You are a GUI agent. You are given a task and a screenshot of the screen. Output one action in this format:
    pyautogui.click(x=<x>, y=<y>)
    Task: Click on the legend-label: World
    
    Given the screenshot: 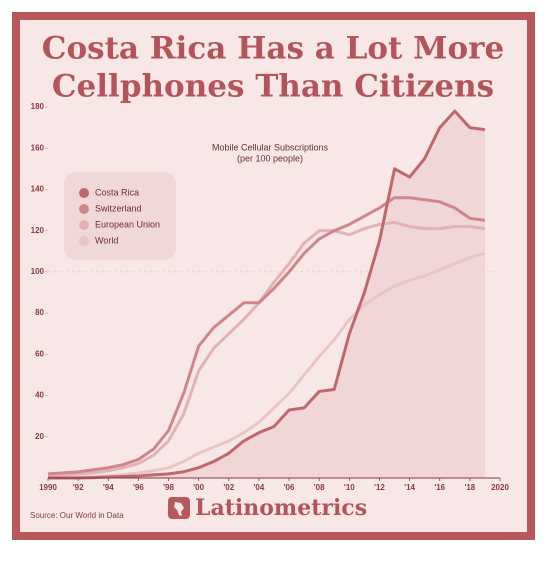 What is the action you would take?
    pyautogui.click(x=106, y=240)
    